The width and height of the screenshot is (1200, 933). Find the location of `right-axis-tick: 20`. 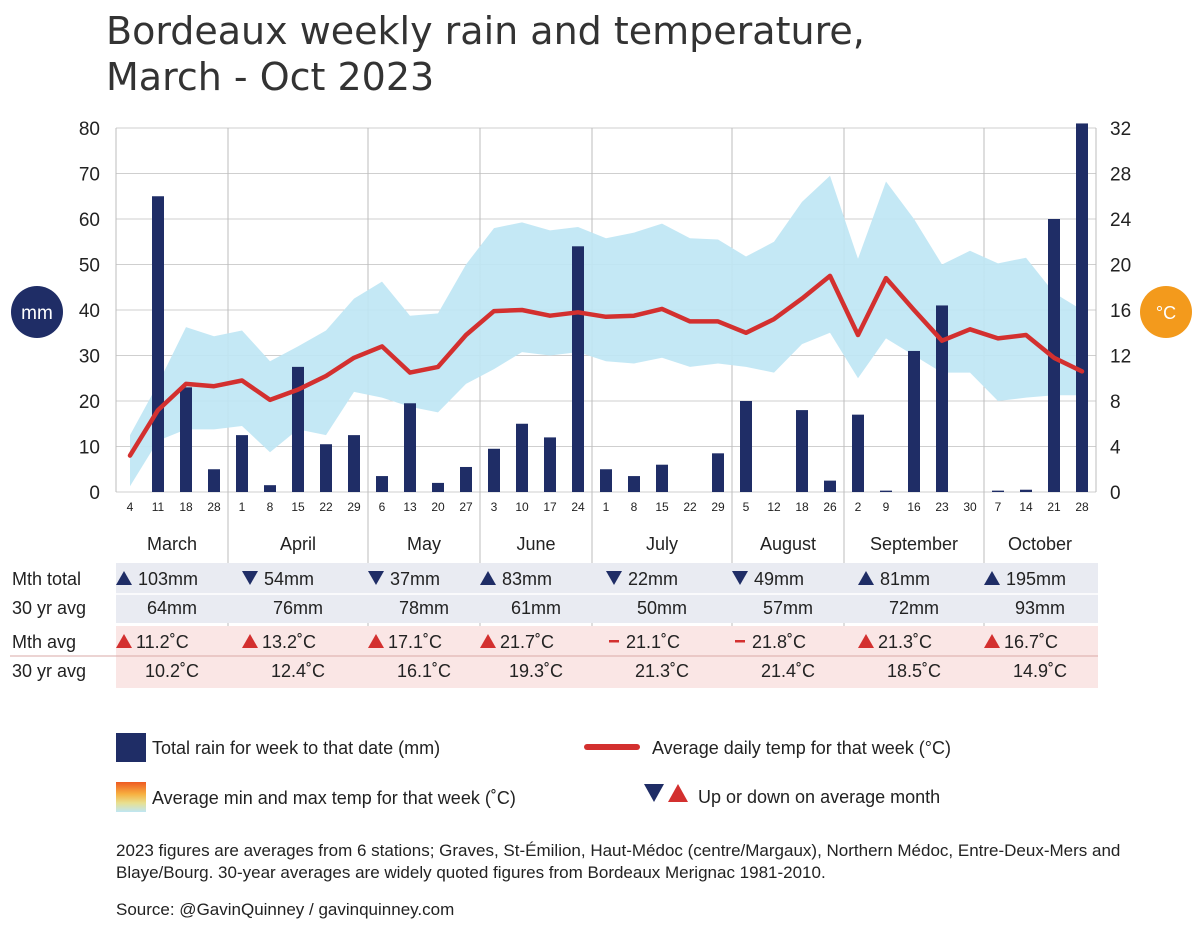

right-axis-tick: 20 is located at coordinates (1120, 266).